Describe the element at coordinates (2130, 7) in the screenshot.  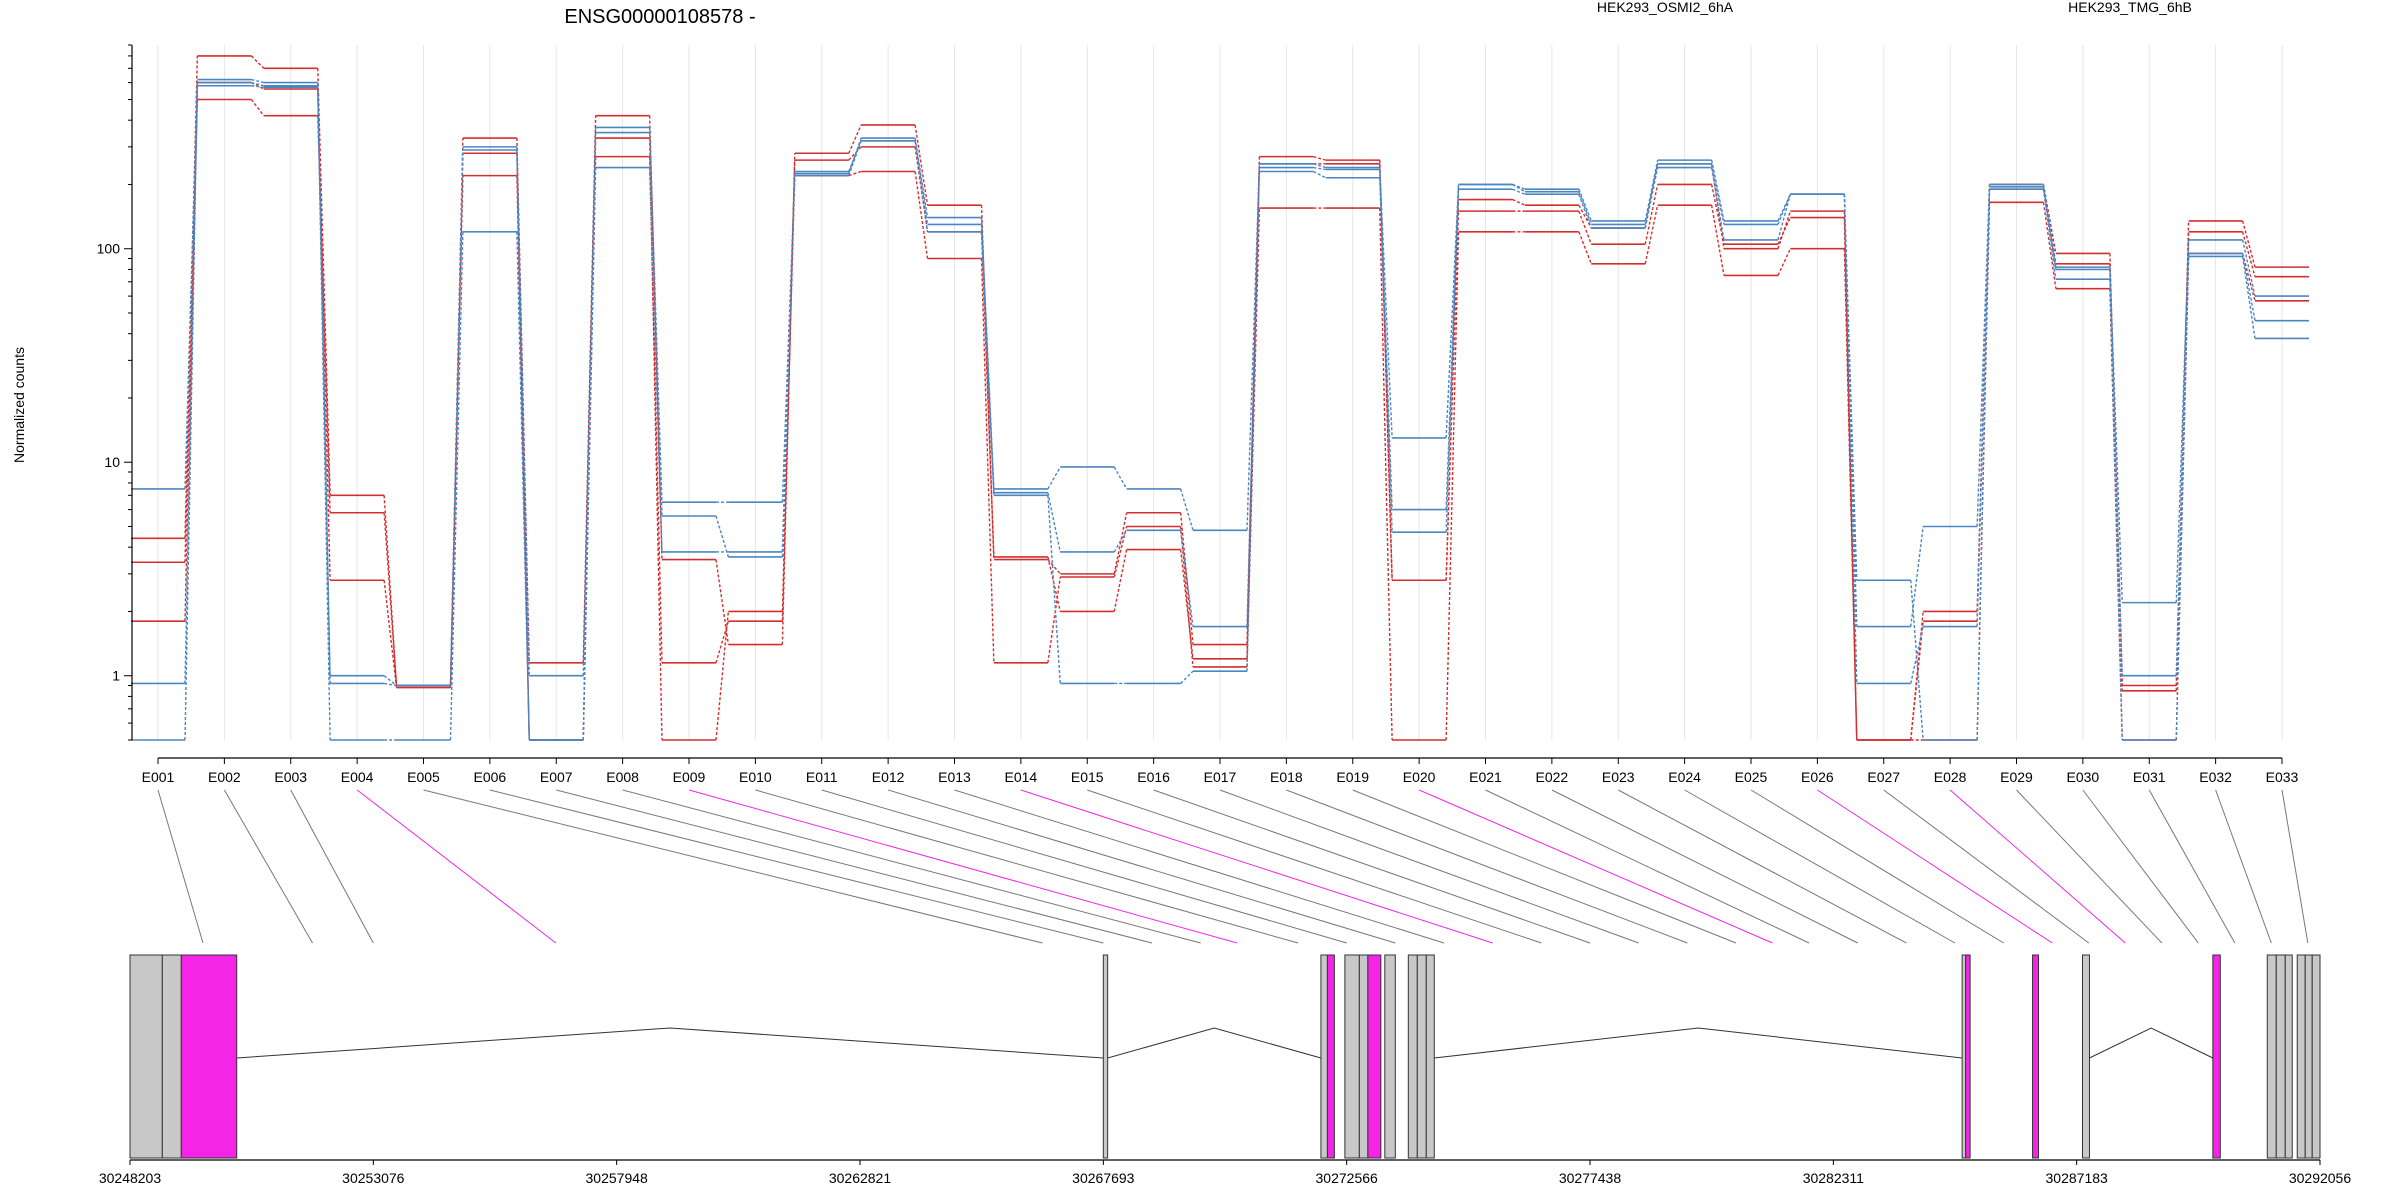
I see `legend-entry-tmg: HEK293_TMG_6hB` at that location.